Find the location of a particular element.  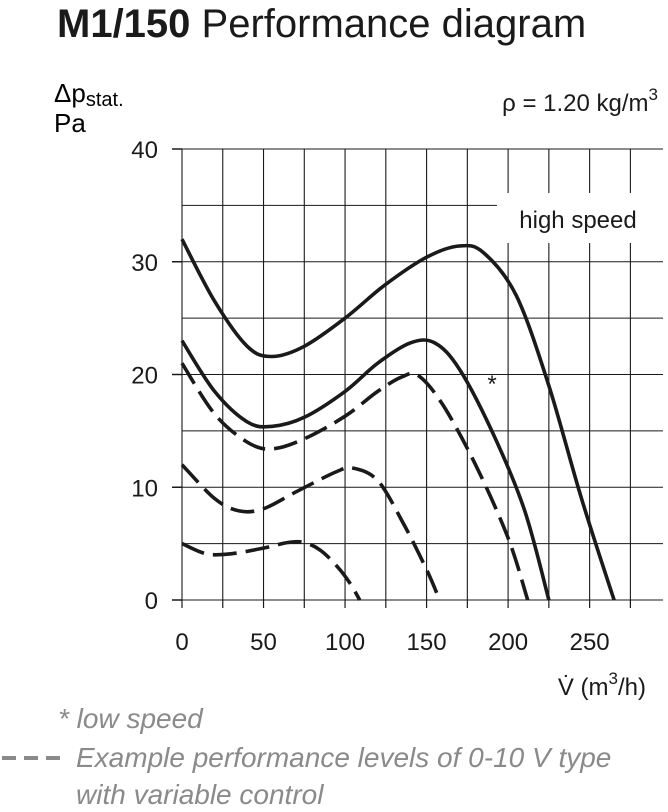

y-tick-label: 20 is located at coordinates (144, 376).